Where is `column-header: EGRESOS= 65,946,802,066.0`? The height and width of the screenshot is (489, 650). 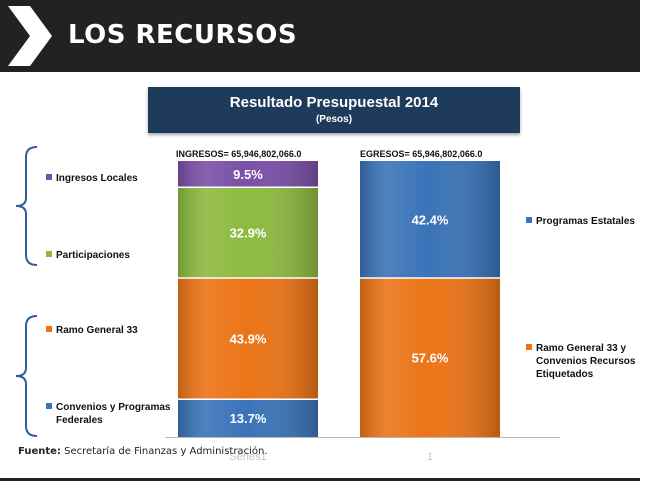
column-header: EGRESOS= 65,946,802,066.0 is located at coordinates (421, 154).